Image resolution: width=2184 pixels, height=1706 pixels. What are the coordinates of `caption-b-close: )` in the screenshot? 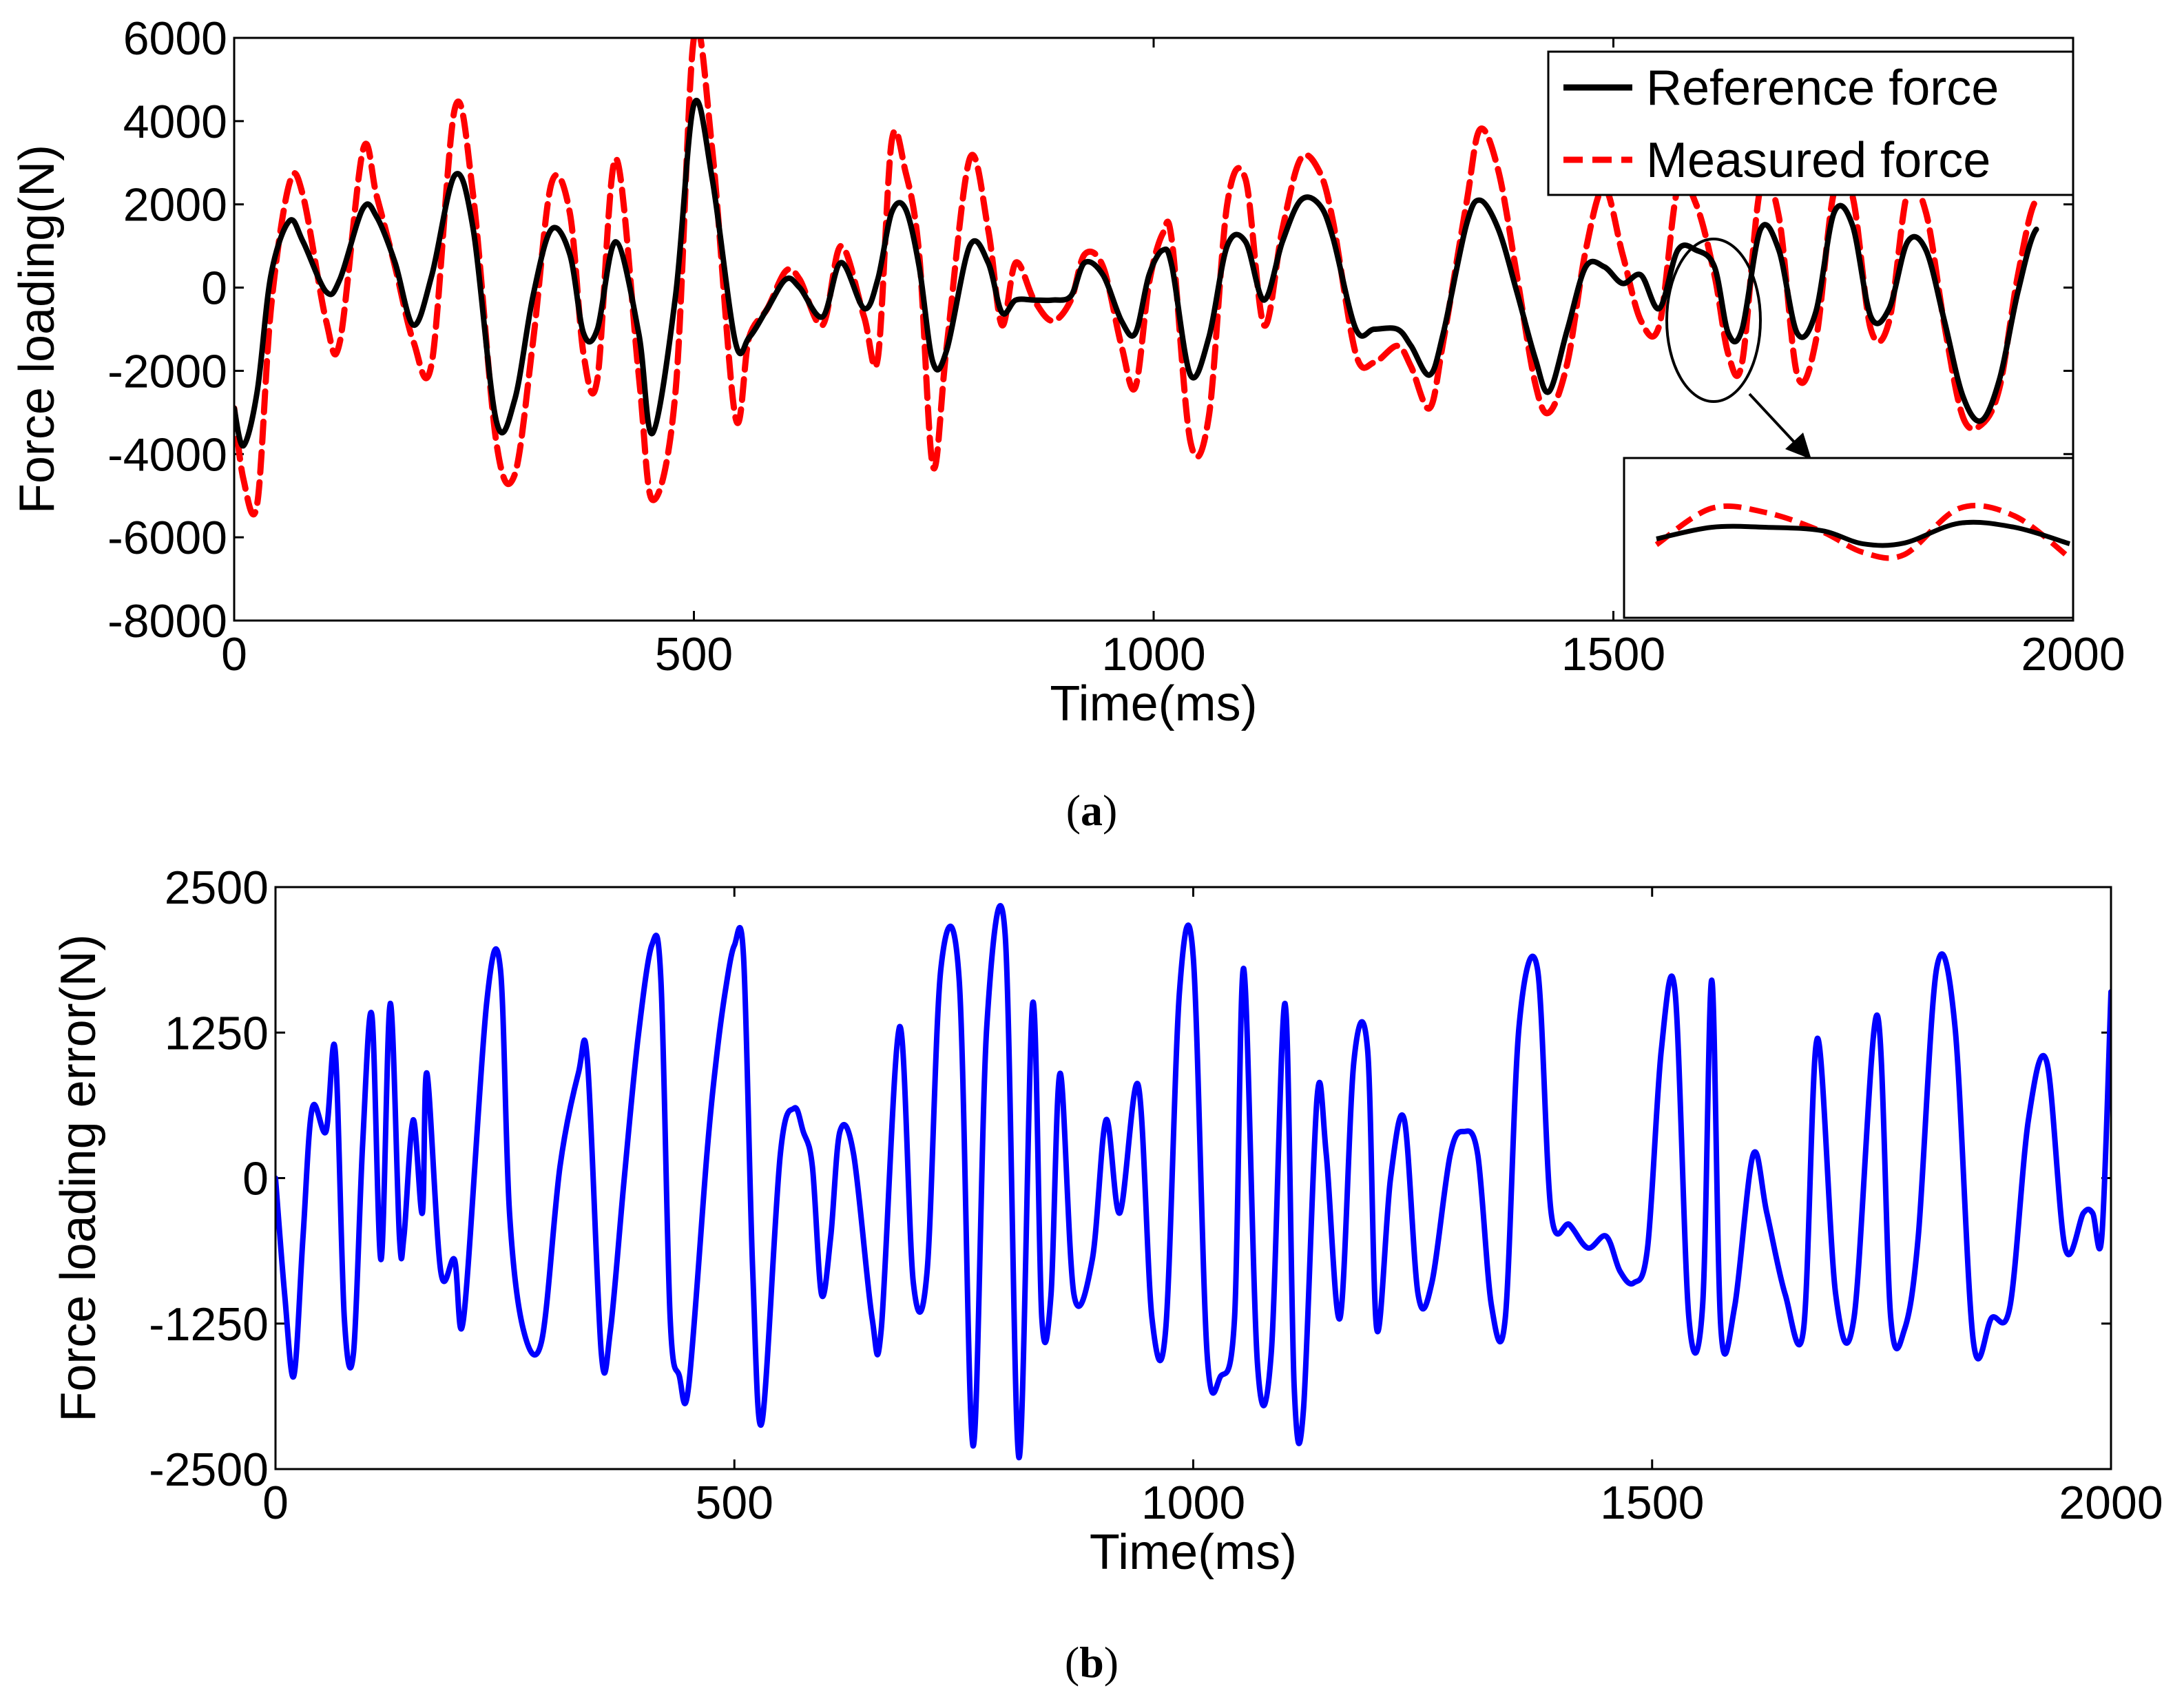 It's located at (1111, 1662).